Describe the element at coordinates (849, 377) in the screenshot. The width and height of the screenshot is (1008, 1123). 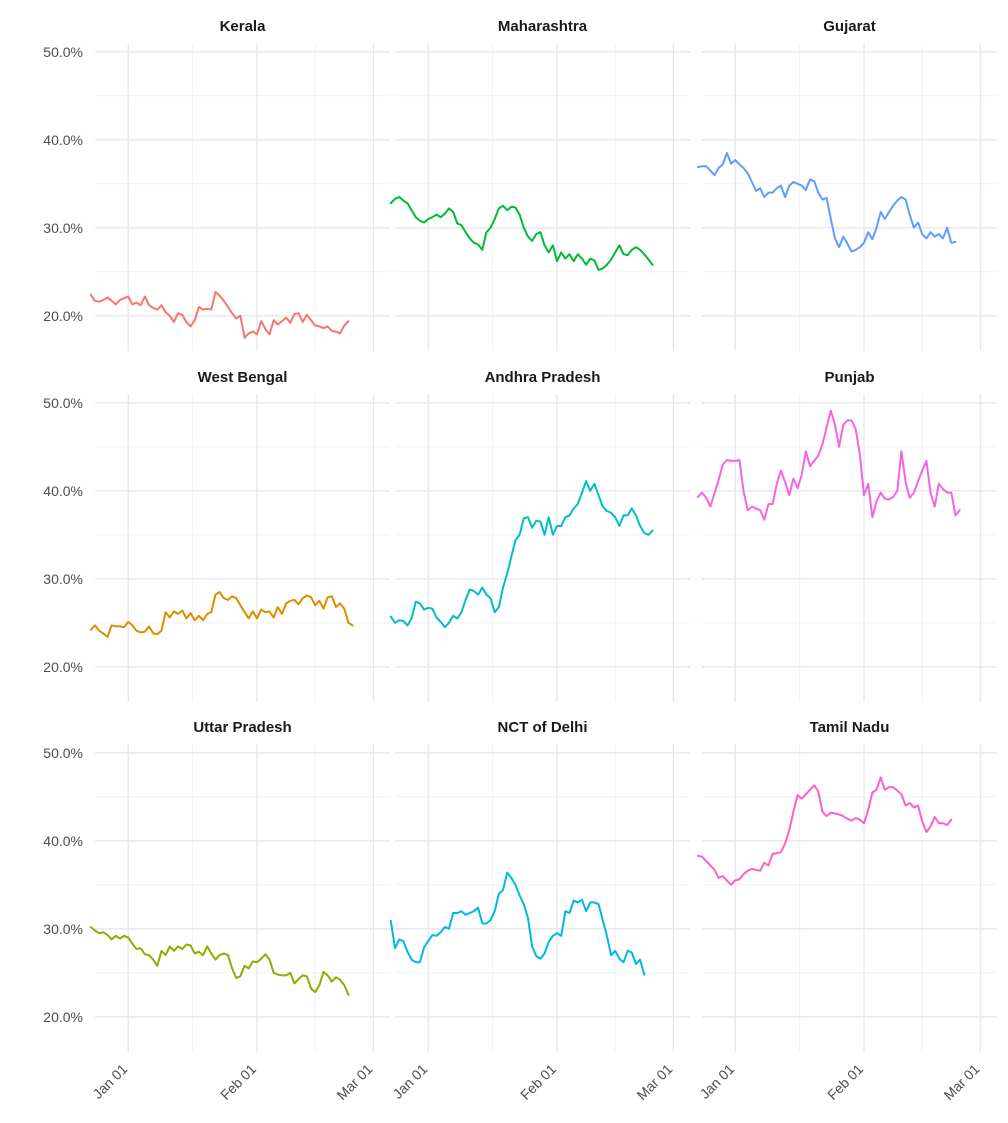
I see `facet-title: Punjab` at that location.